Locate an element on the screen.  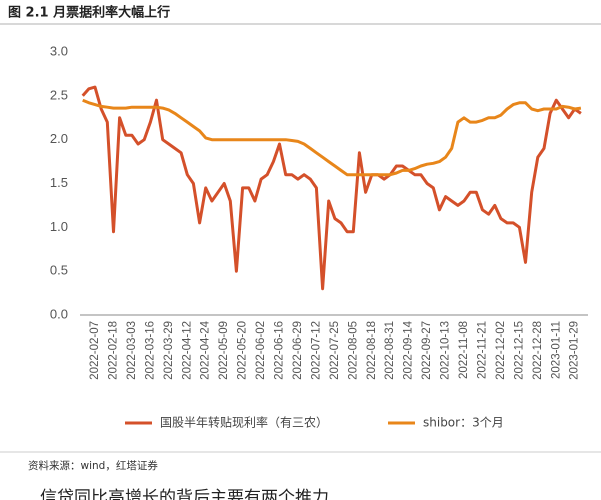
series-line is located at coordinates (332, 137).